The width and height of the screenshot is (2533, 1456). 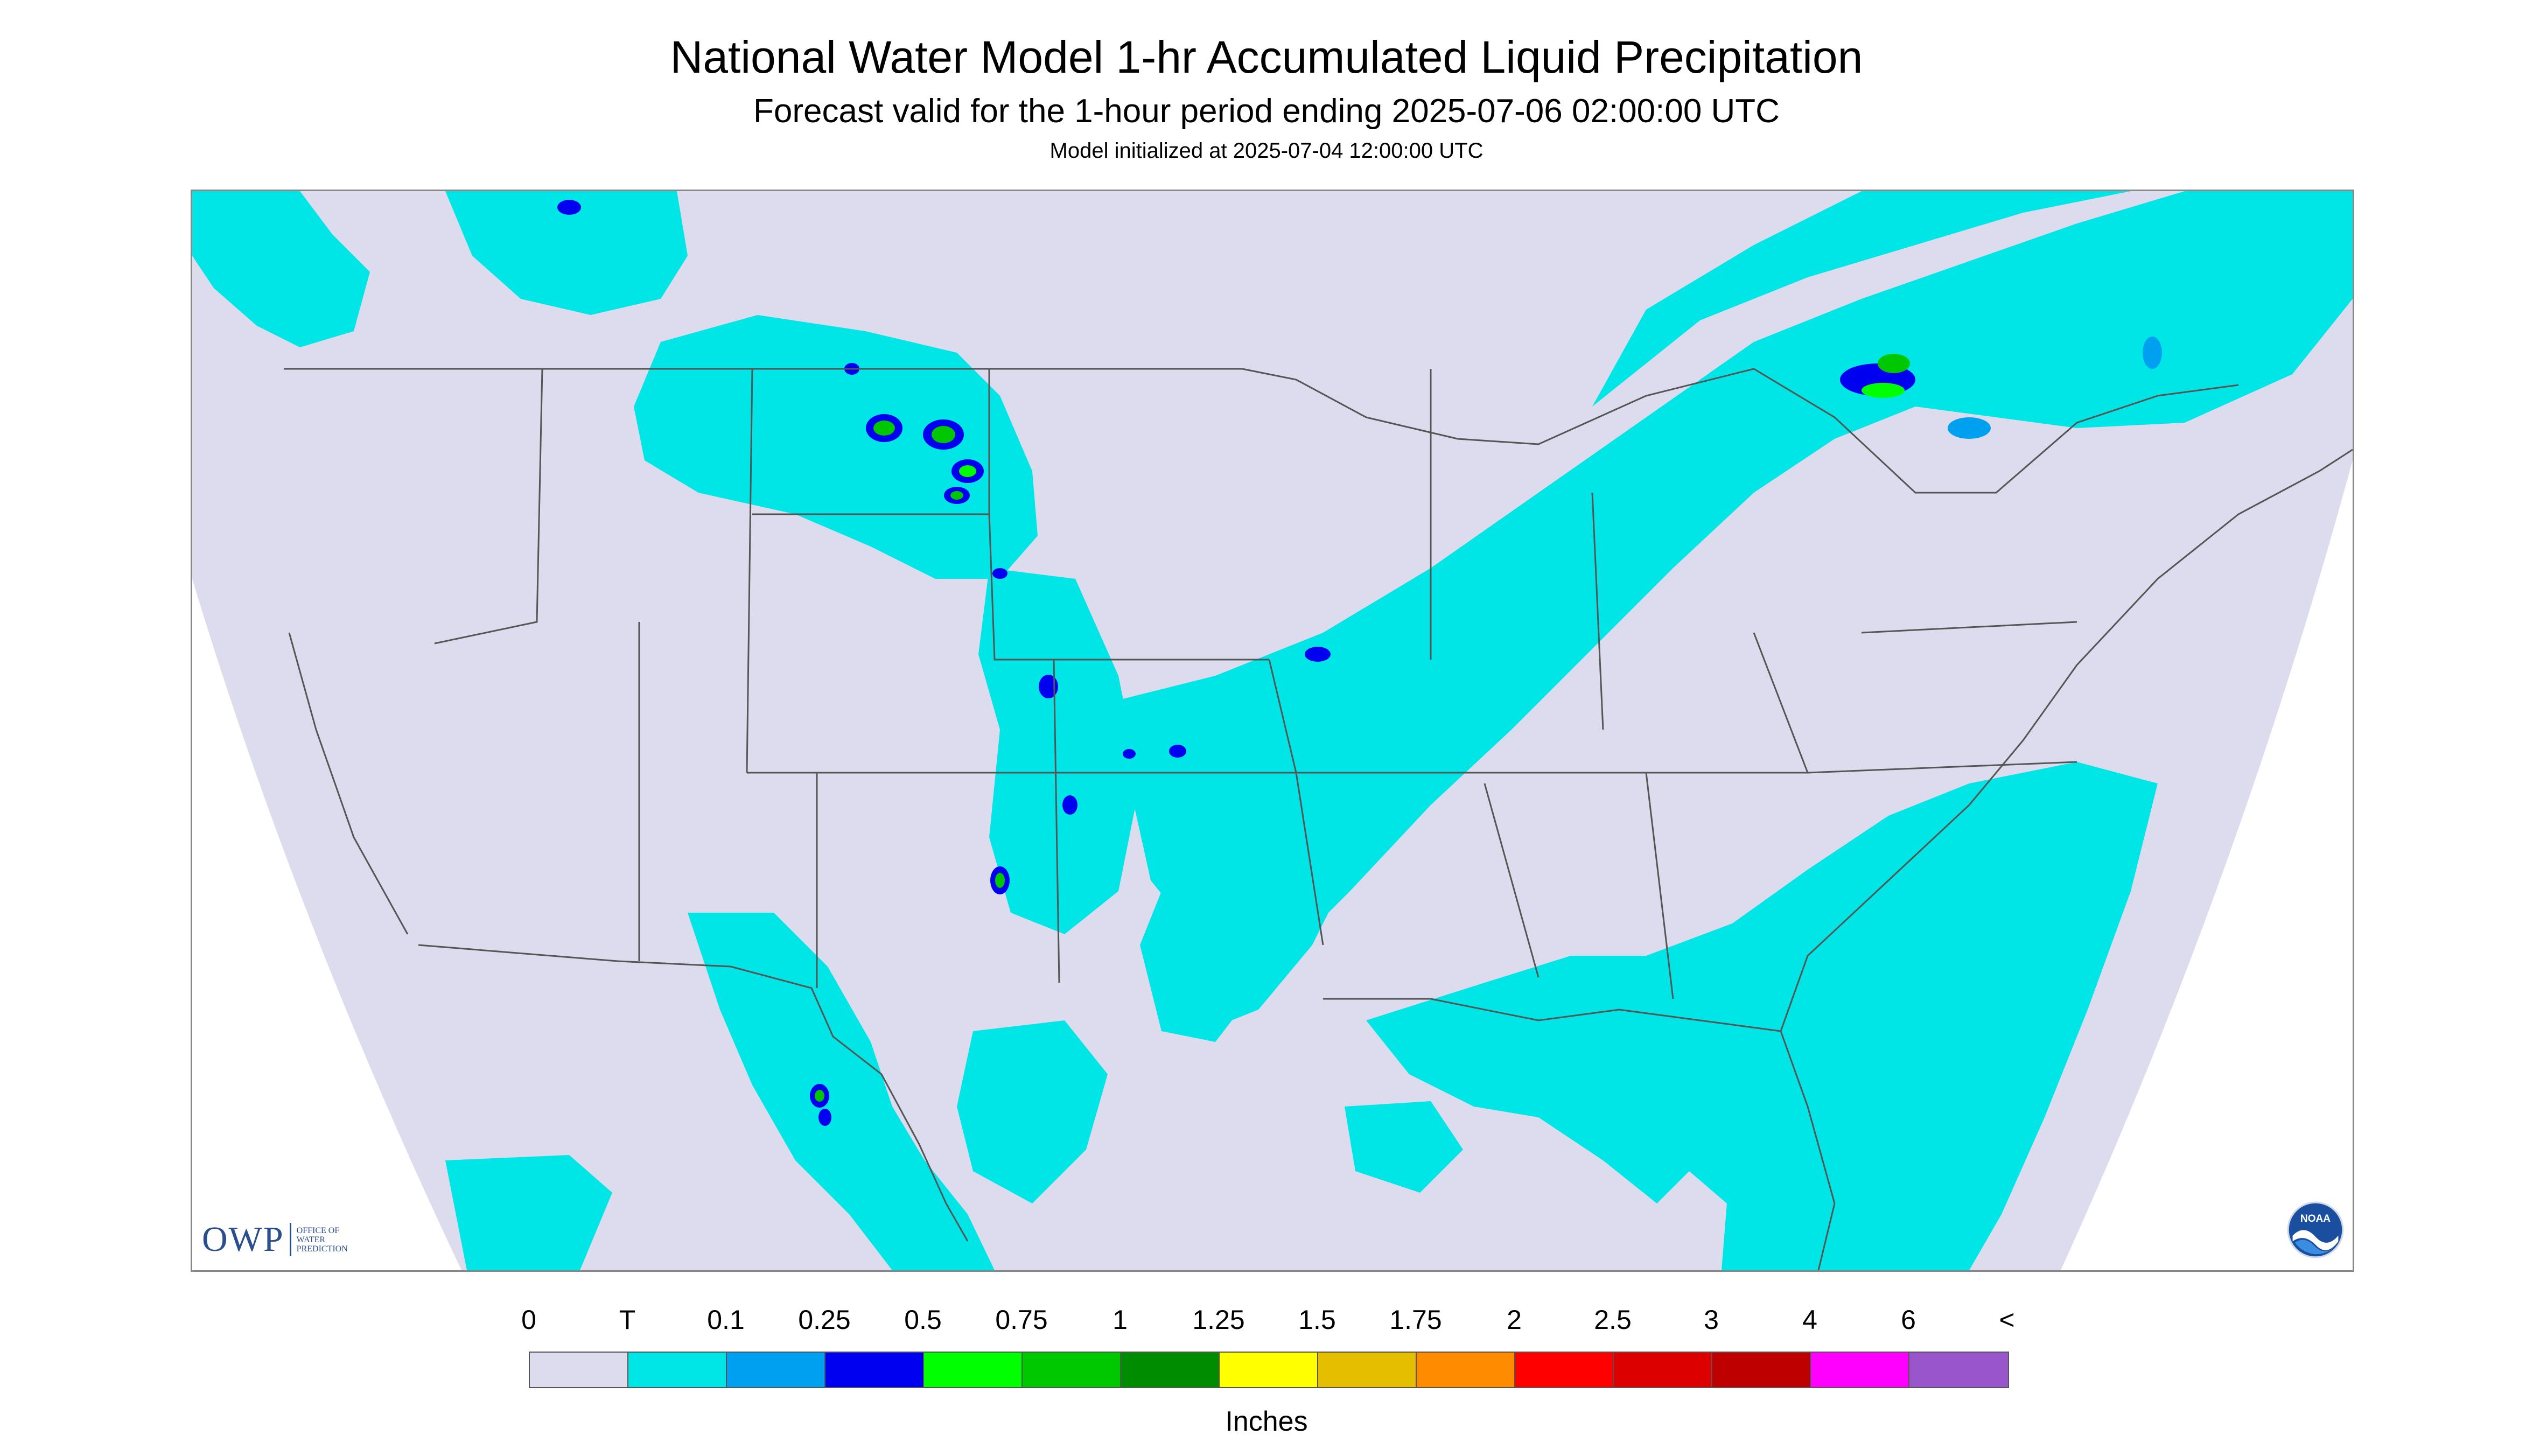 I want to click on precip-area-alberta, so click(x=566, y=253).